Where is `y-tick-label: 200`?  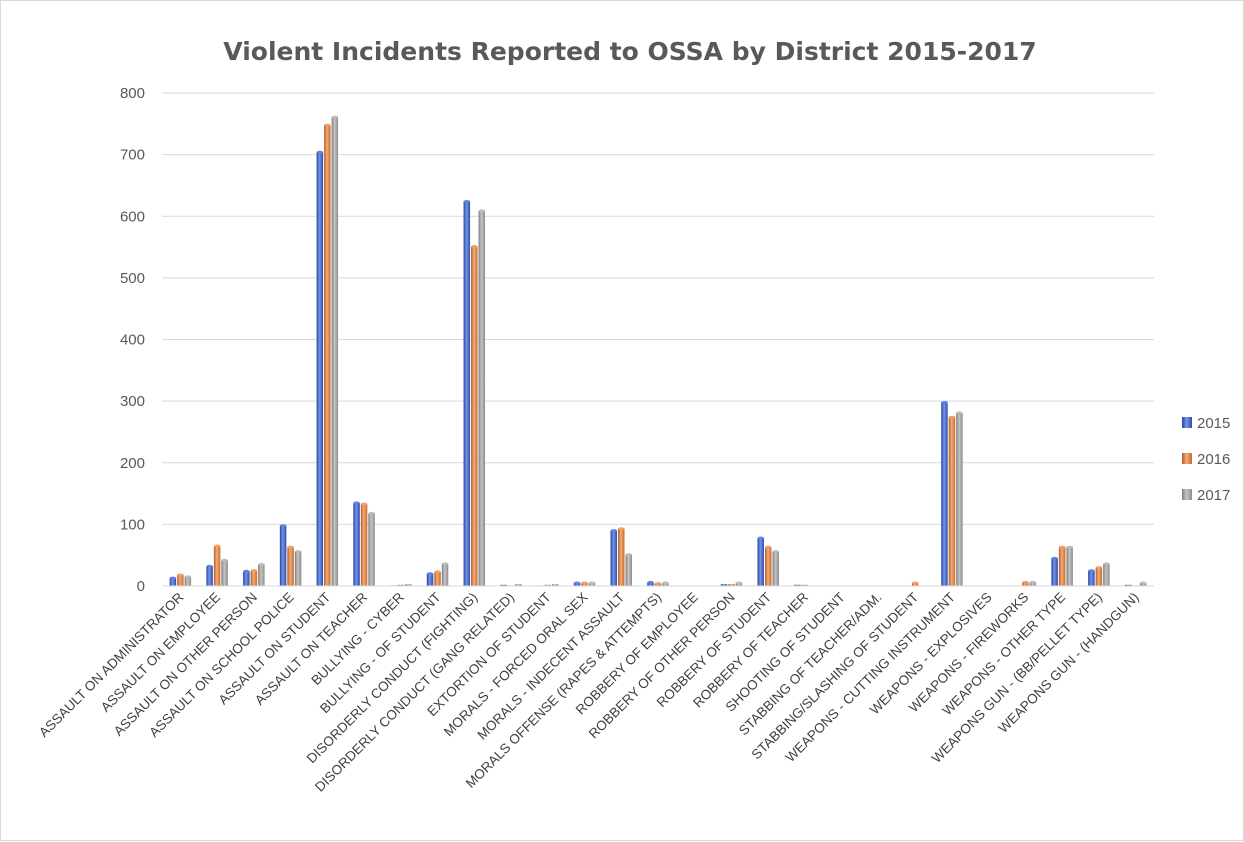
y-tick-label: 200 is located at coordinates (132, 463).